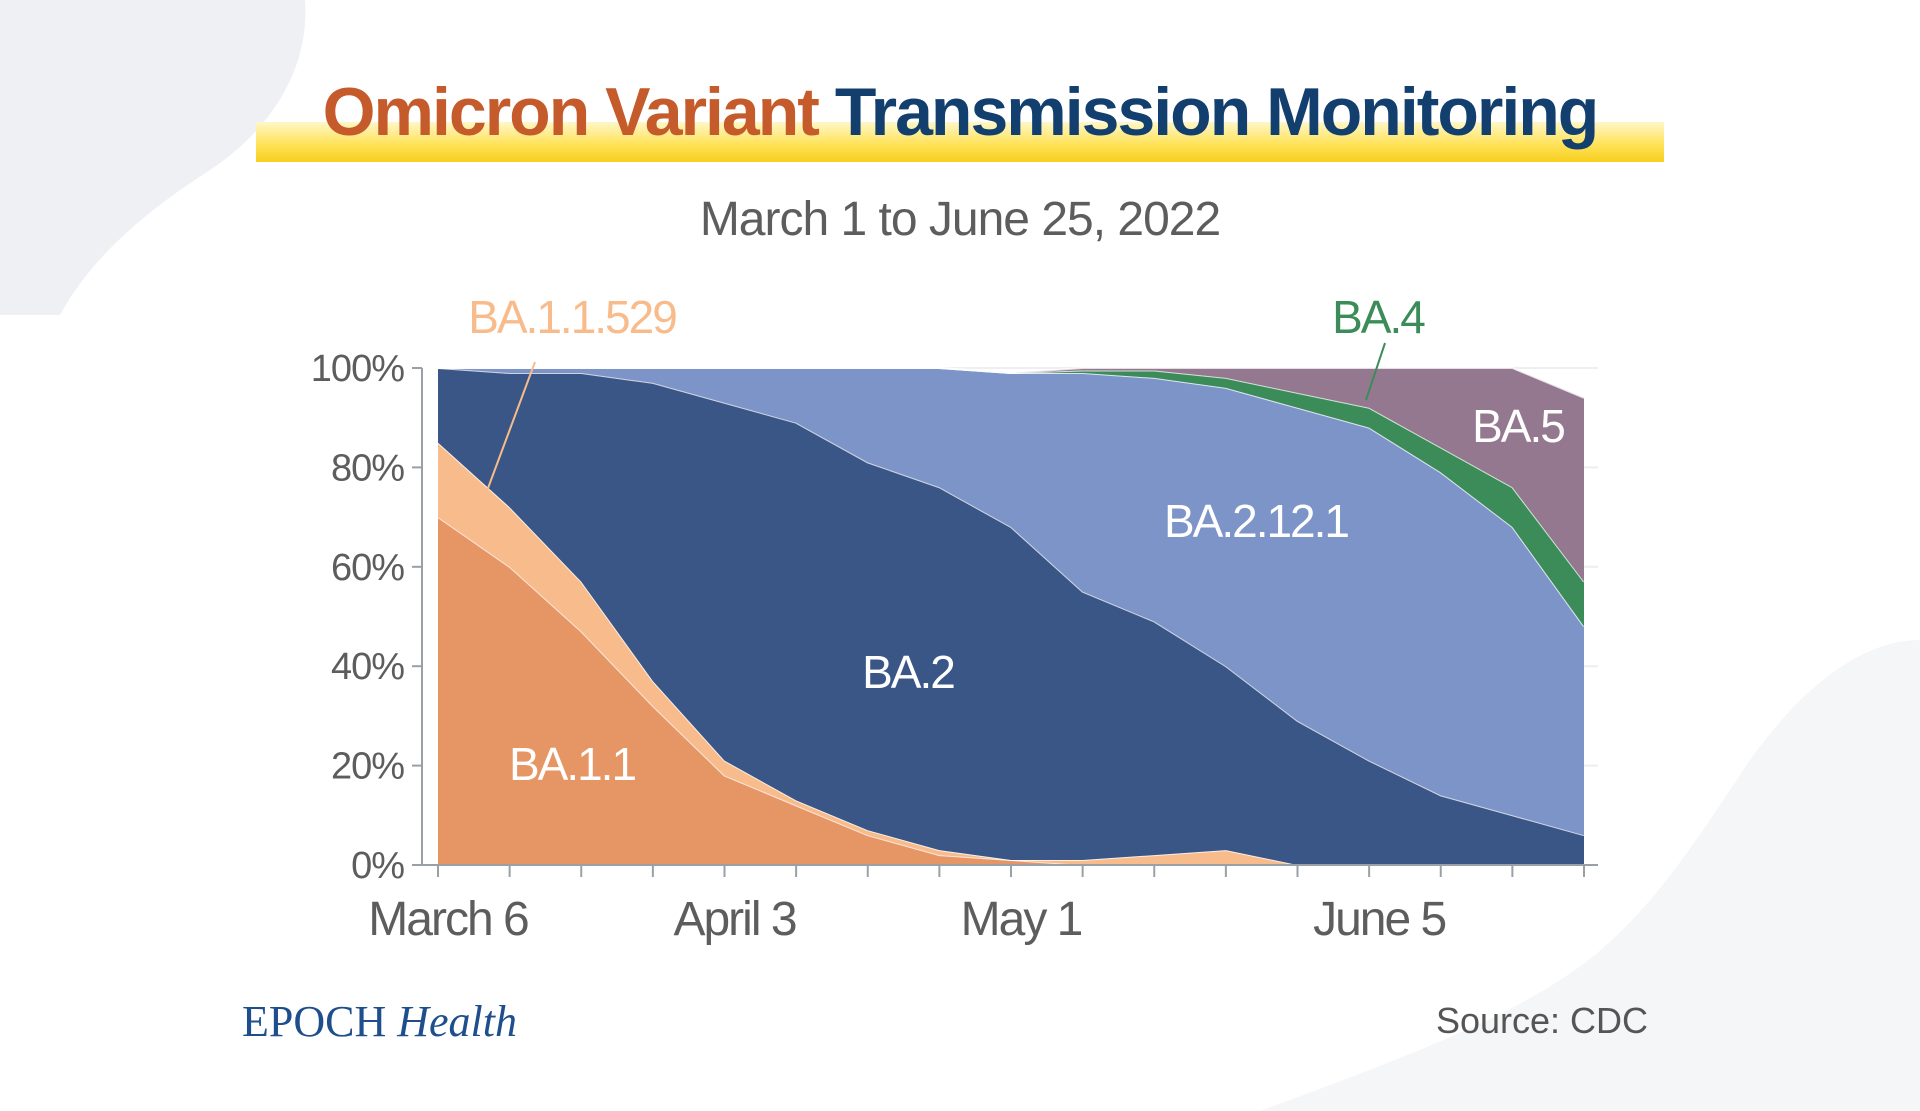 The height and width of the screenshot is (1111, 1920). Describe the element at coordinates (357, 369) in the screenshot. I see `y-tick-label: 100%` at that location.